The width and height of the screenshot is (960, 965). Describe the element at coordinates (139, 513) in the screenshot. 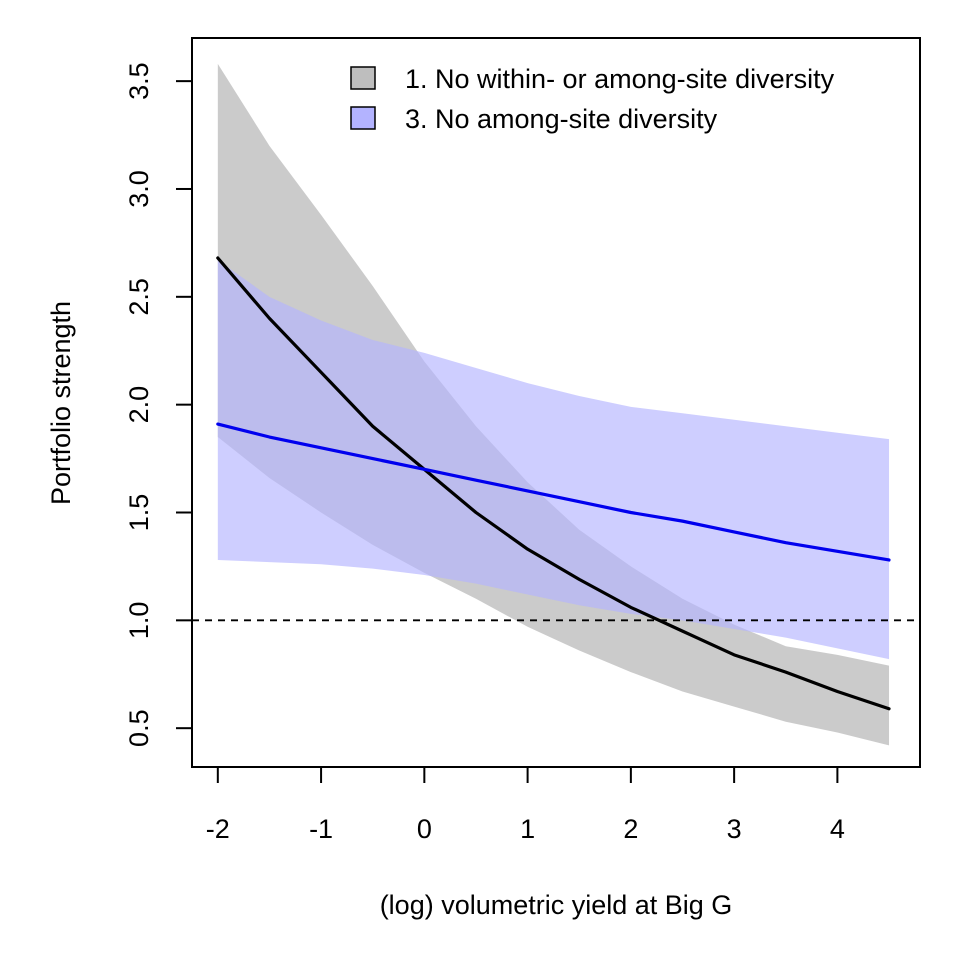

I see `y-tick-label: 1.5` at that location.